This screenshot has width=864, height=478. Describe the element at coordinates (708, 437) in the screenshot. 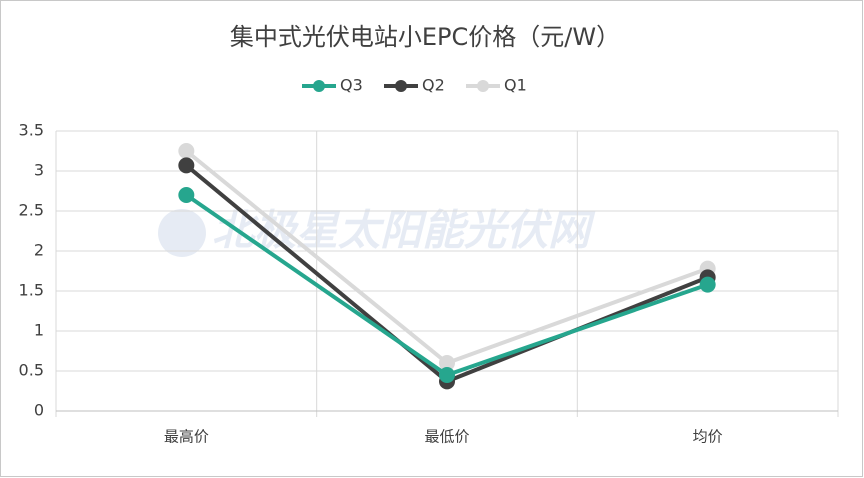

I see `x-tick-label: 均价` at that location.